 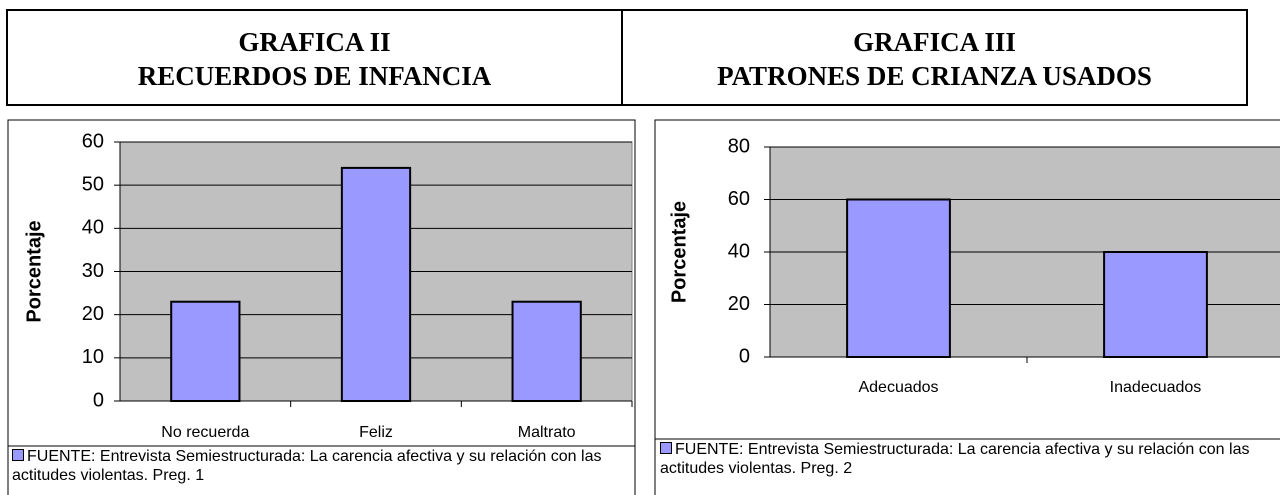 I want to click on x-tick-label: Adecuados, so click(x=898, y=387).